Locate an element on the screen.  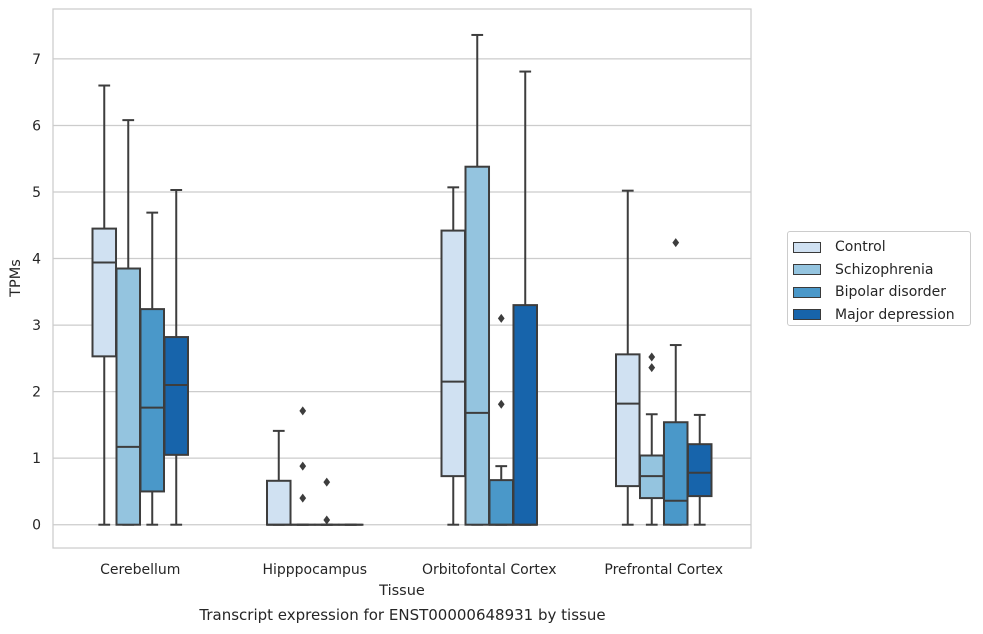
legend-label-schizophrenia: Schizophrenia is located at coordinates (884, 269).